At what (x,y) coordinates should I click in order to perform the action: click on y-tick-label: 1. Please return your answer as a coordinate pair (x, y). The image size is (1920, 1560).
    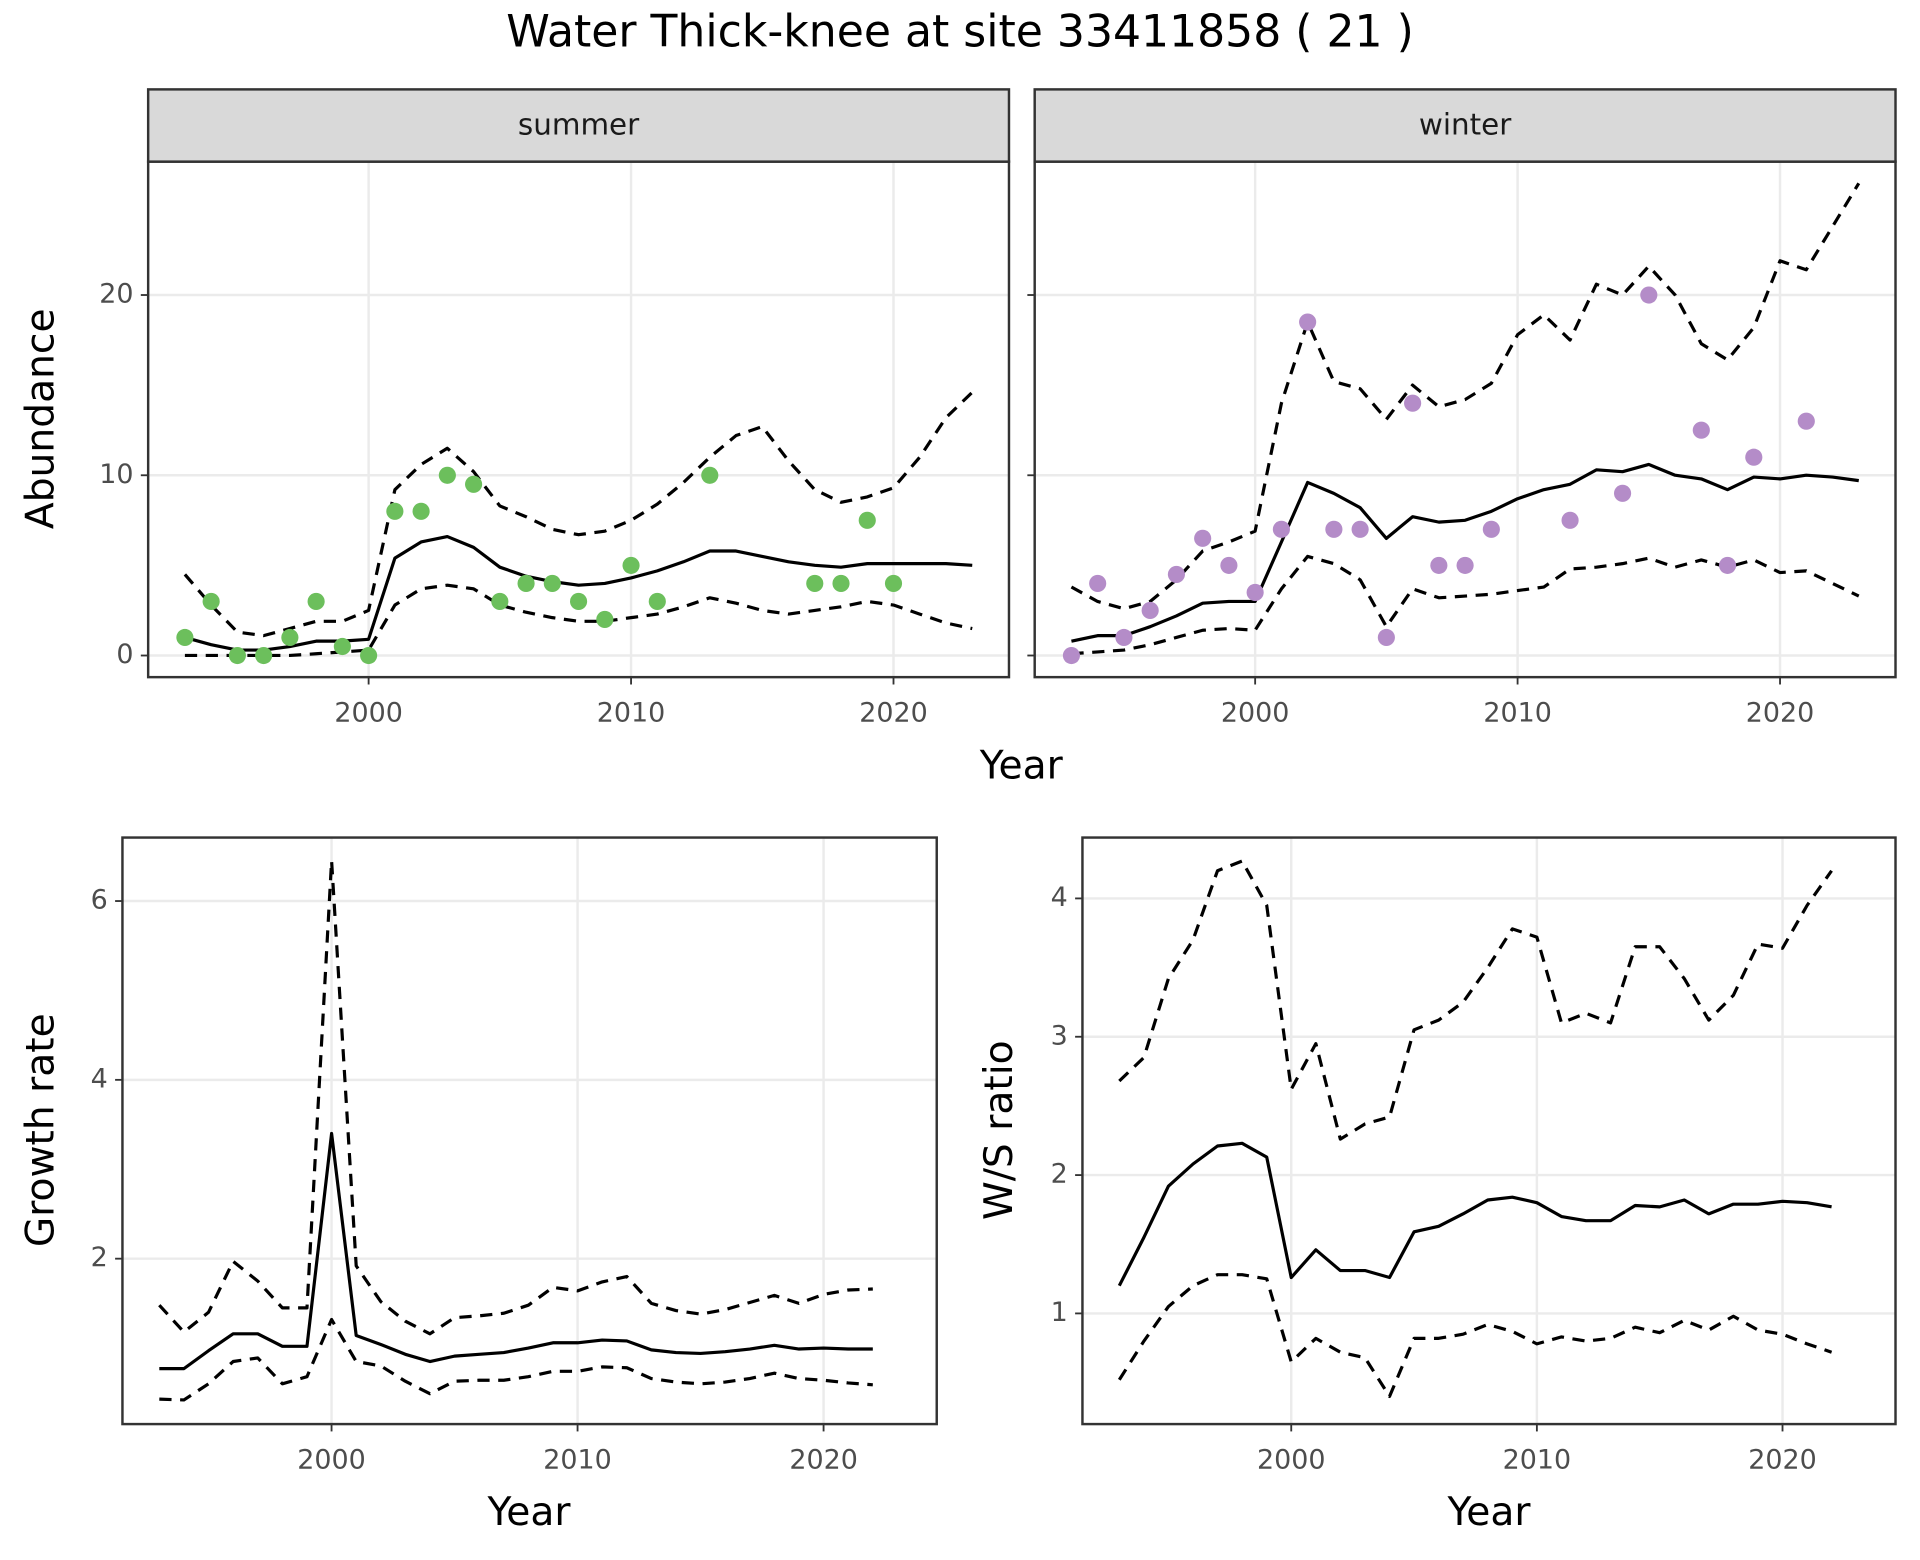
    Looking at the image, I should click on (1059, 1312).